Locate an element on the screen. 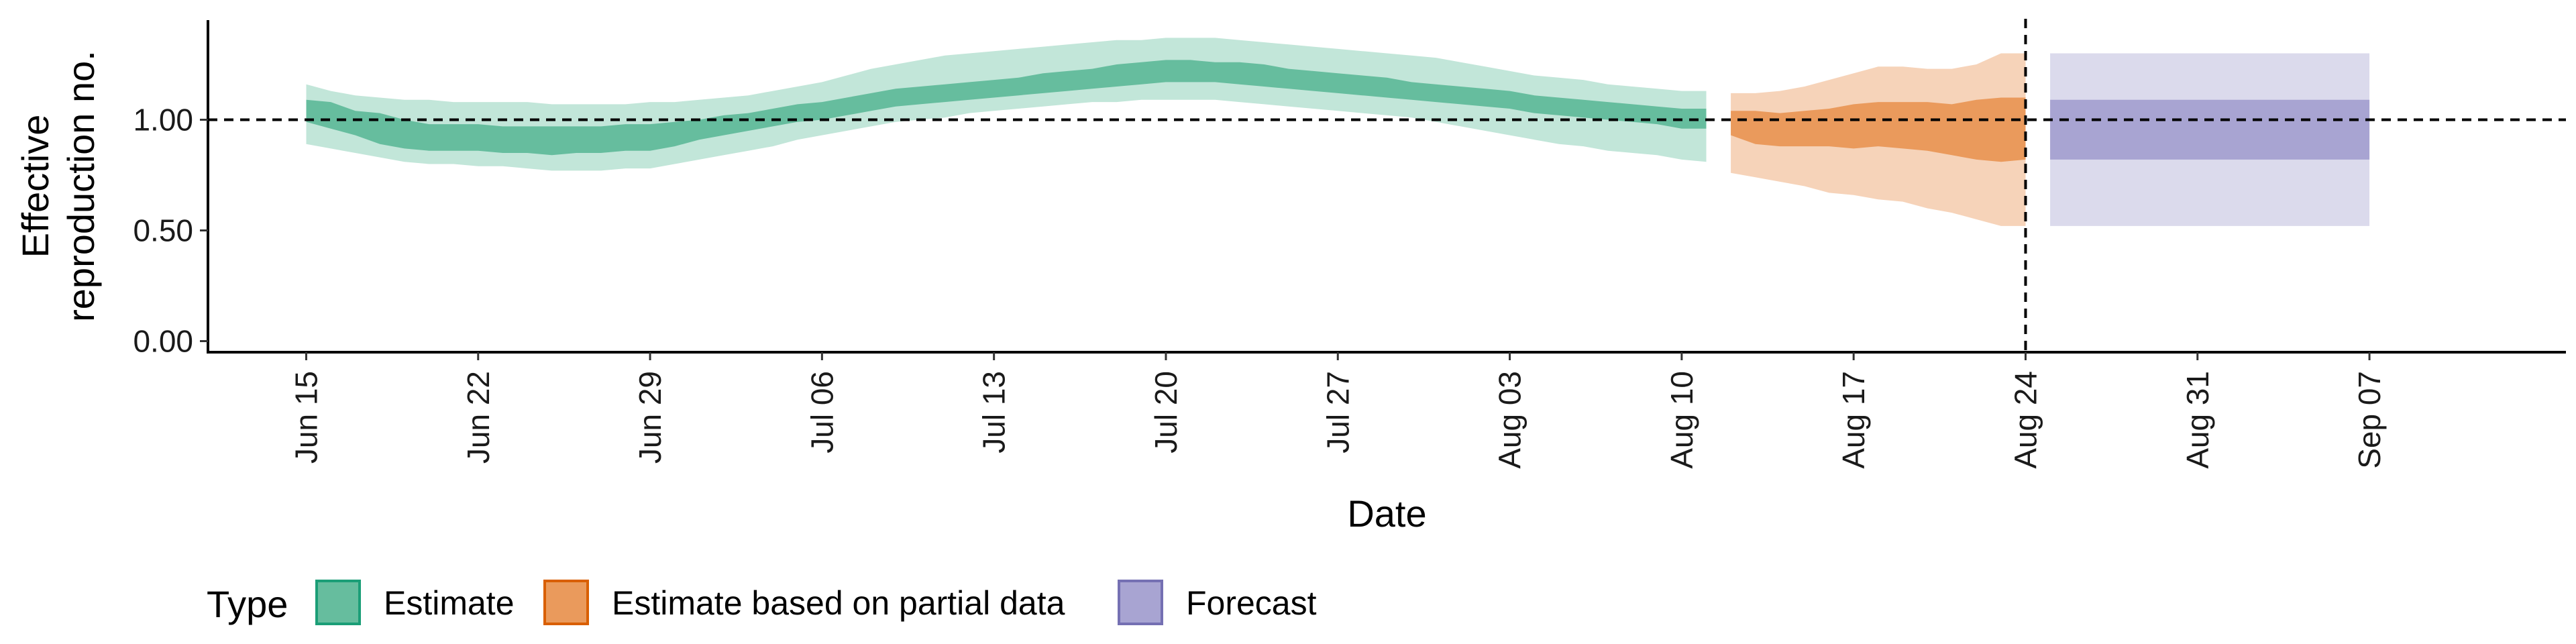 The width and height of the screenshot is (2576, 644). legend-key-forecast is located at coordinates (1140, 602).